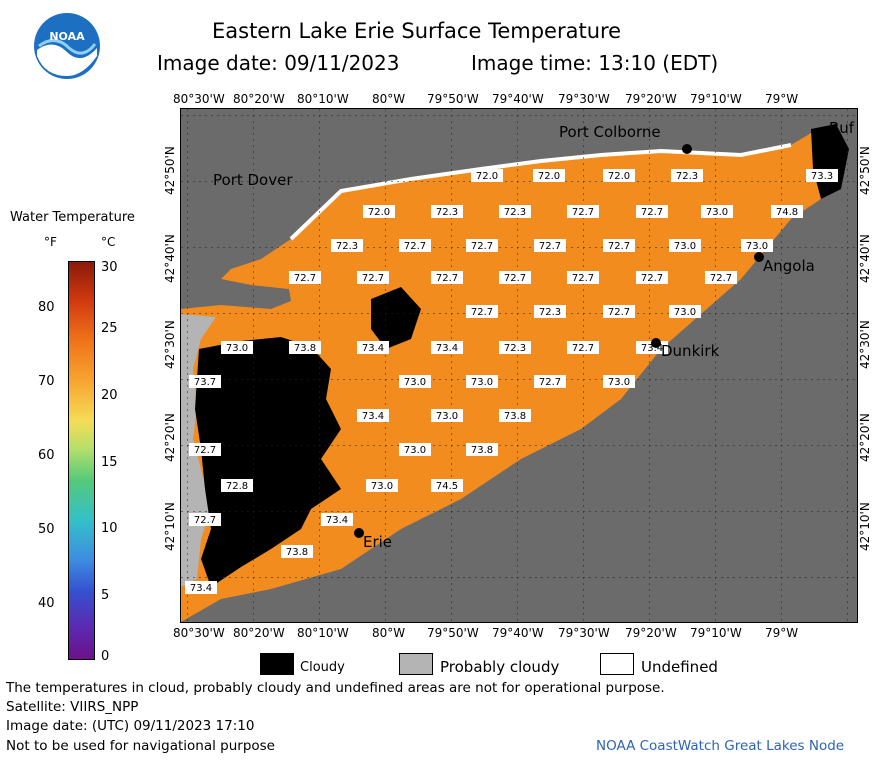 Image resolution: width=896 pixels, height=763 pixels. What do you see at coordinates (81, 460) in the screenshot?
I see `color-scale-bar` at bounding box center [81, 460].